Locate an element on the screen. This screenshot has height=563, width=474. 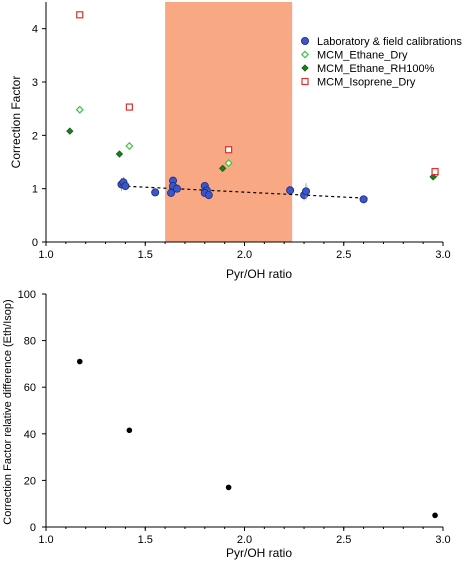
y-tick-label: 80 is located at coordinates (30, 342).